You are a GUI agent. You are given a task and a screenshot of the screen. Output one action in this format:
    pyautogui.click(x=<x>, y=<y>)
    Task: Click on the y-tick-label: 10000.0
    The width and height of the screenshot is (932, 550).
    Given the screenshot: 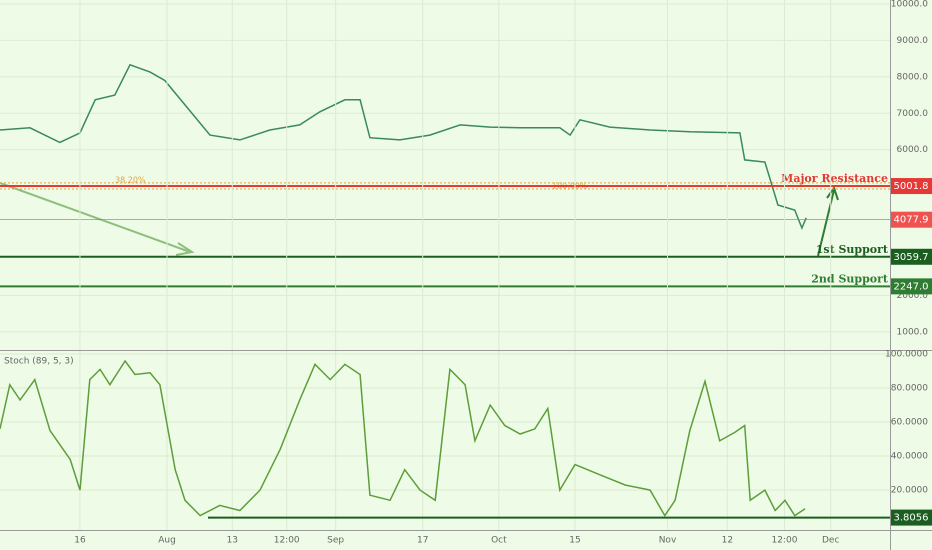 What is the action you would take?
    pyautogui.click(x=909, y=5)
    